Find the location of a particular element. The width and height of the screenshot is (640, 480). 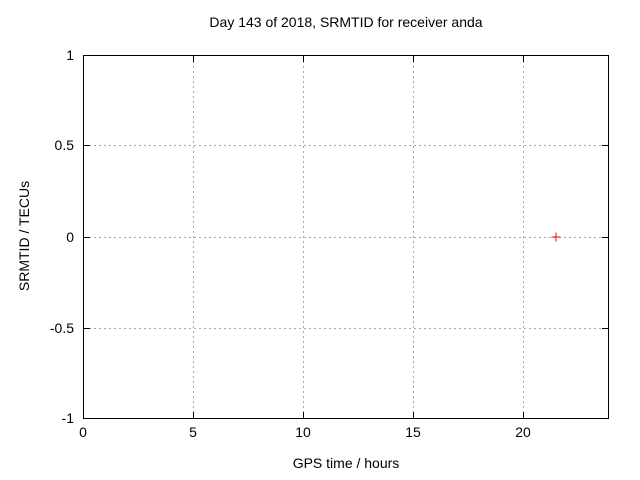

y-tick-label: 0 is located at coordinates (70, 237).